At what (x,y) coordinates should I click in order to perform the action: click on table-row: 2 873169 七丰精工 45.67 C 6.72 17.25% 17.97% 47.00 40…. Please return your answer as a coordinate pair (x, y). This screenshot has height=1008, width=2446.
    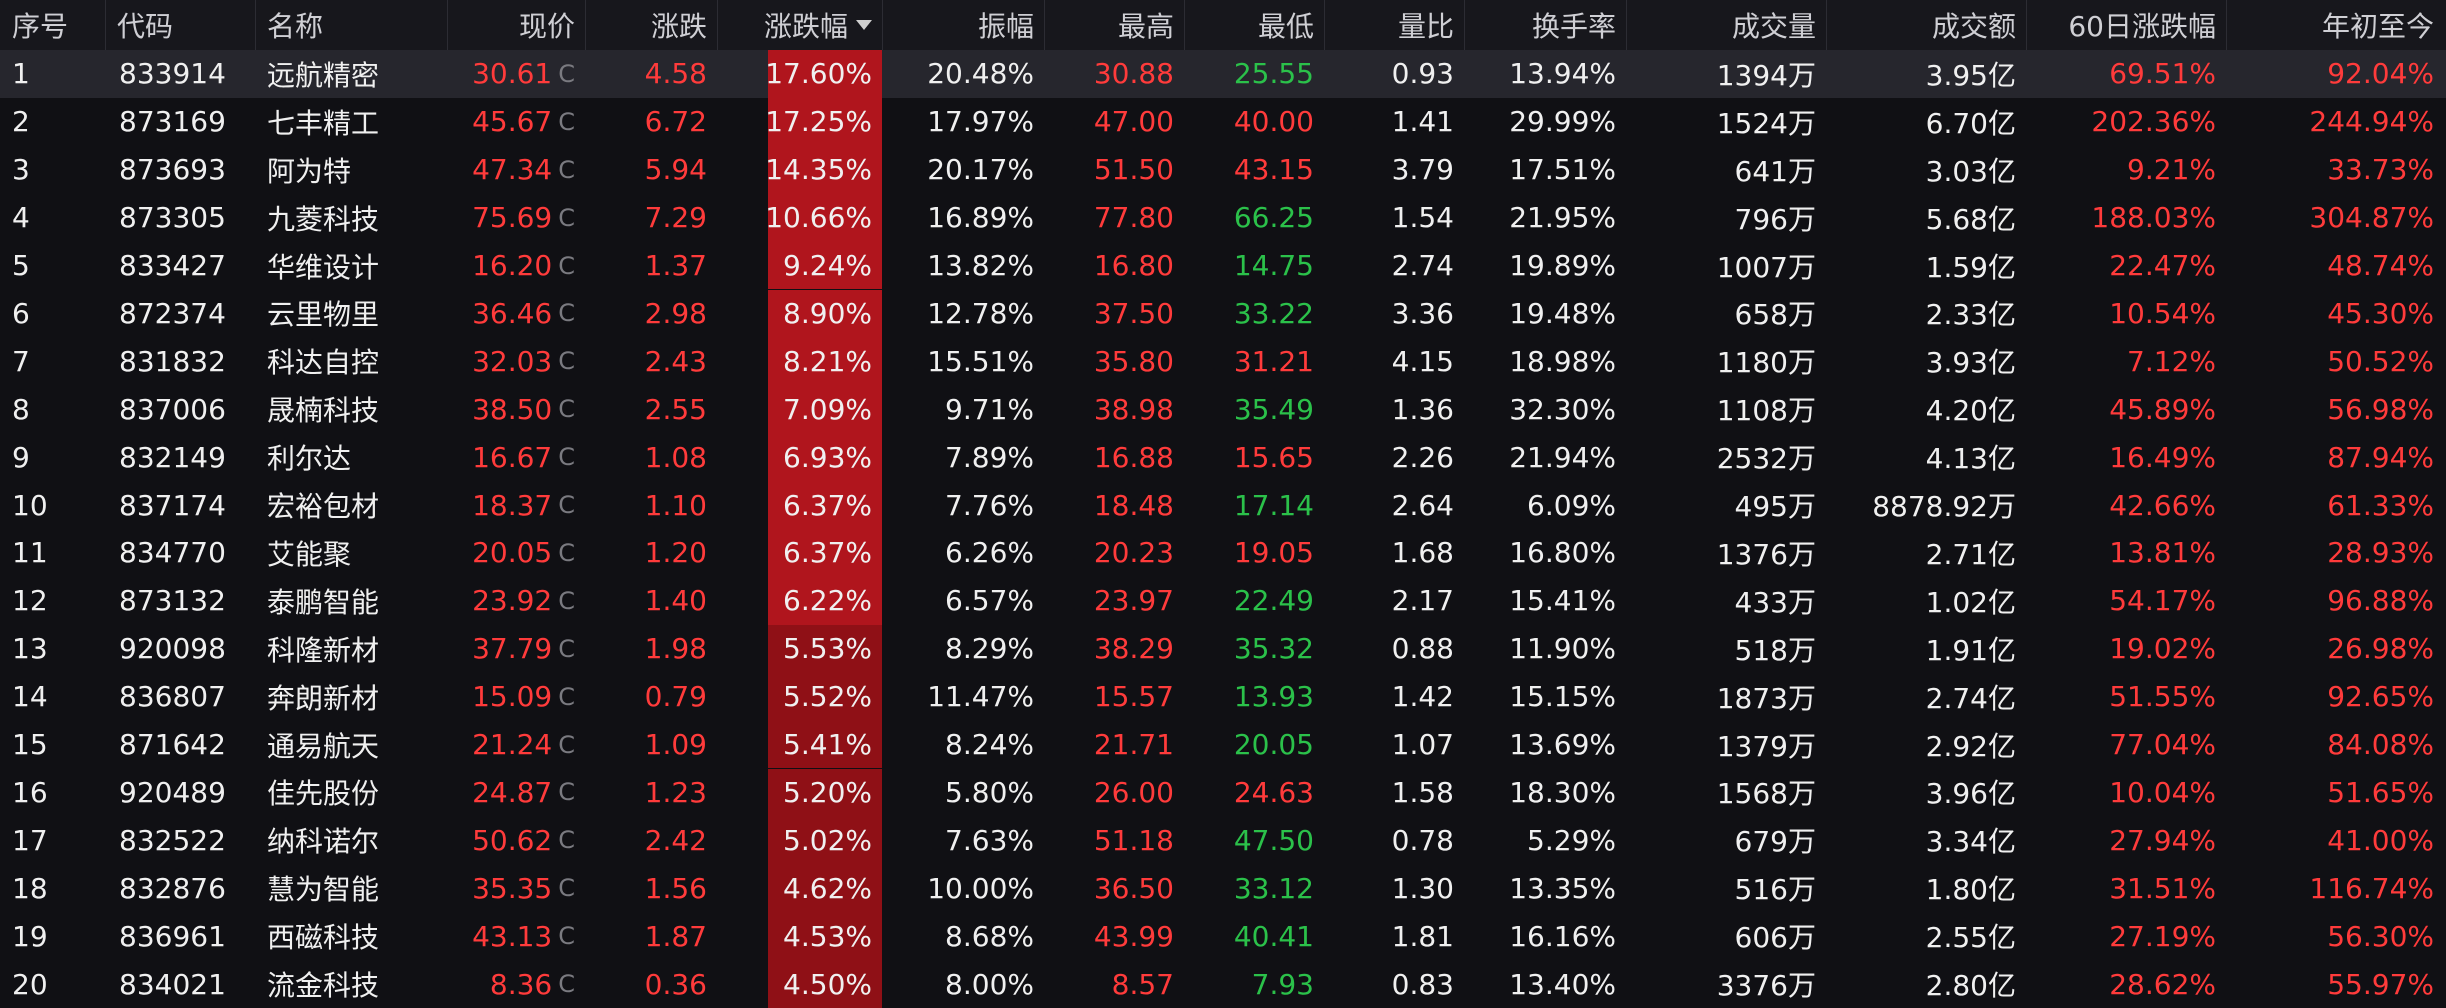
    Looking at the image, I should click on (1223, 121).